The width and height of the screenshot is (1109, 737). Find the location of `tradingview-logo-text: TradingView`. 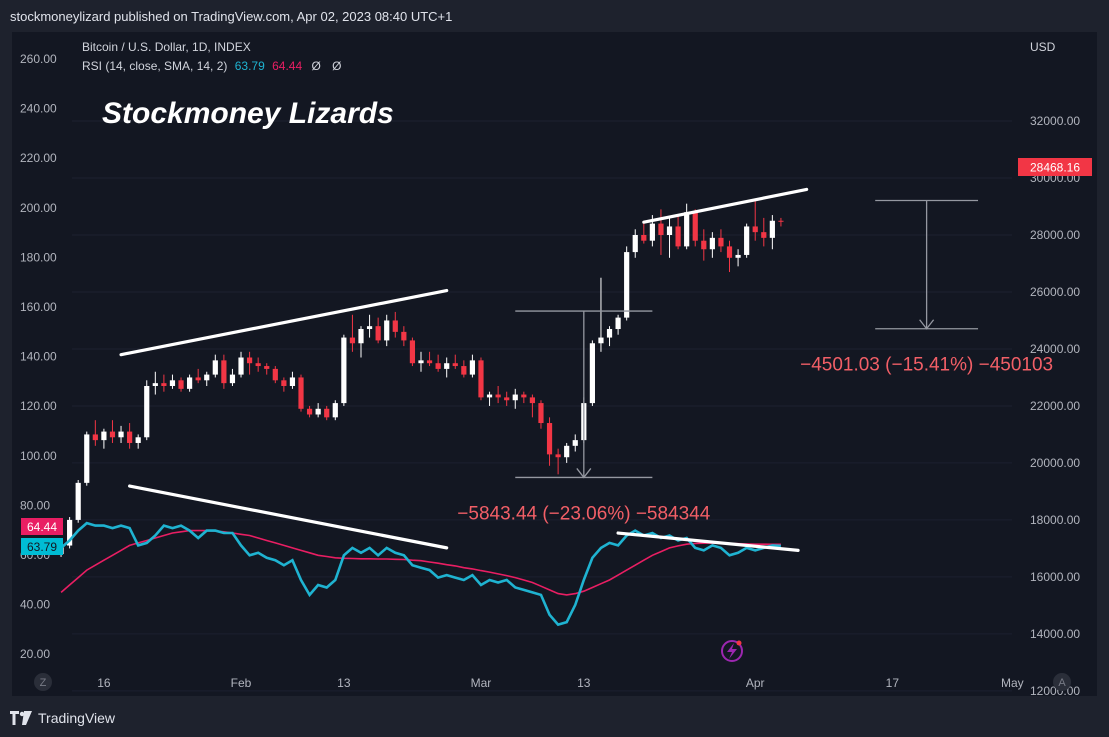

tradingview-logo-text: TradingView is located at coordinates (77, 718).